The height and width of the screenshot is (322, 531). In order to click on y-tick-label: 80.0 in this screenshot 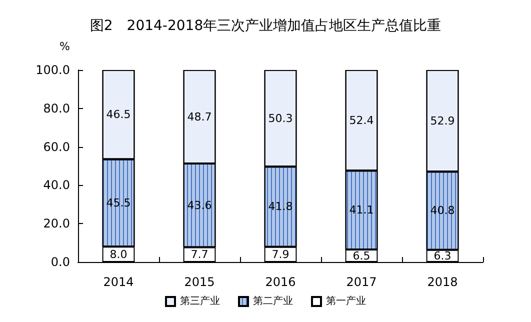, I will do `click(56, 108)`.